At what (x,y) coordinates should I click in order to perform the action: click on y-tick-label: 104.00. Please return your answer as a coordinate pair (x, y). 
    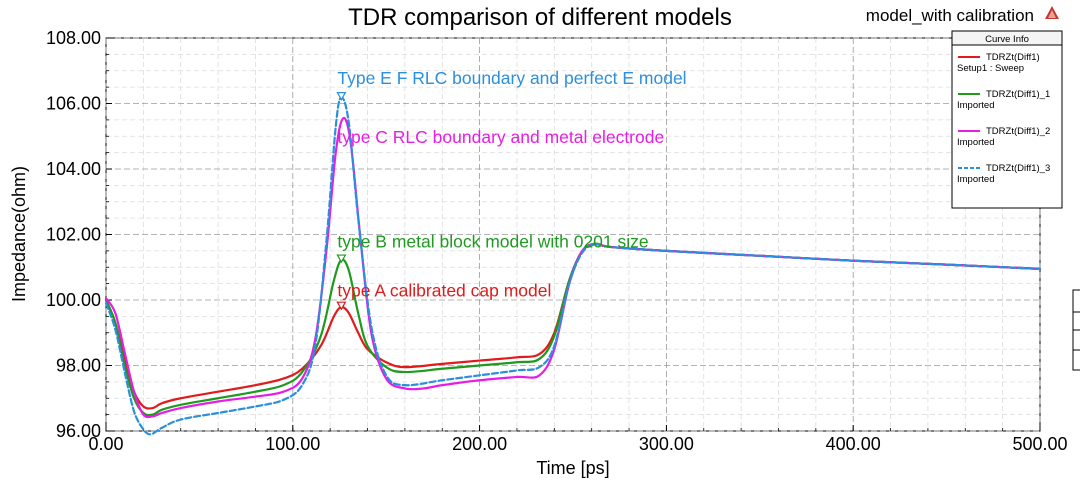
    Looking at the image, I should click on (73, 169).